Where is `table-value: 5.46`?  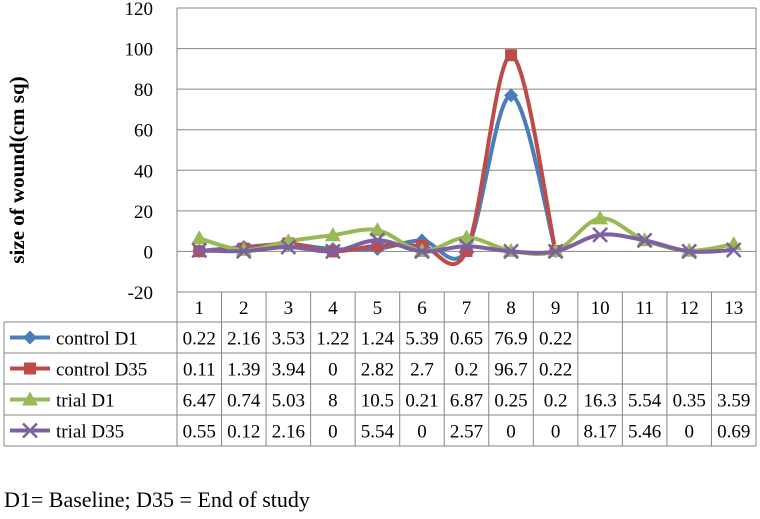 table-value: 5.46 is located at coordinates (644, 432).